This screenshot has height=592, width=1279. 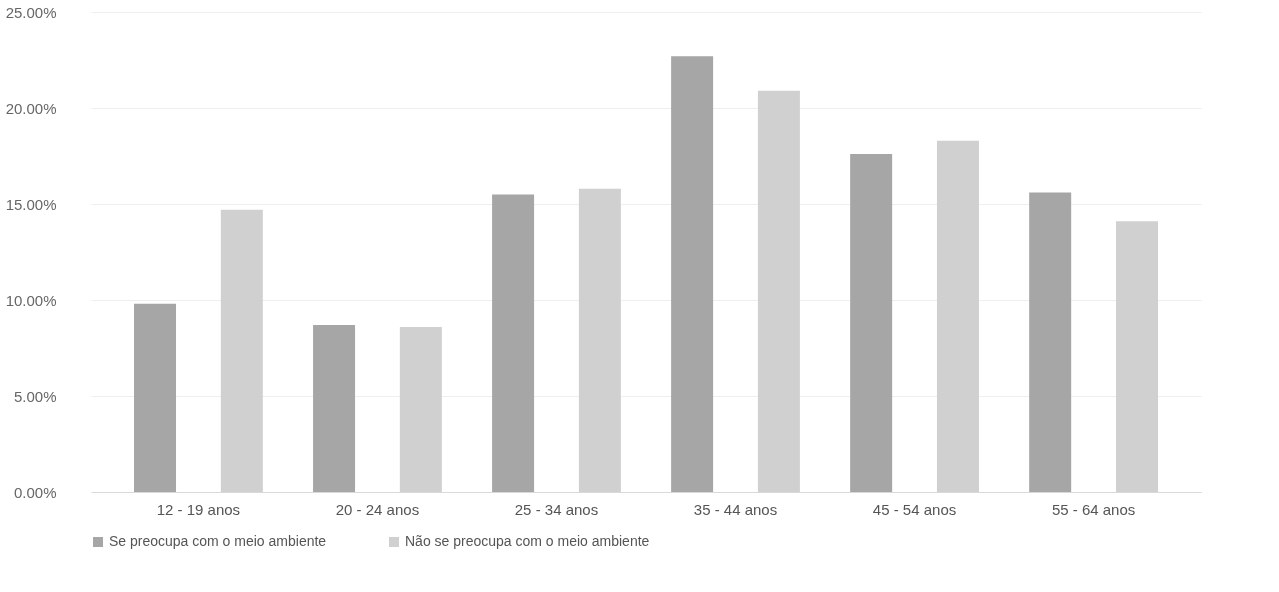 I want to click on y-tick-label: 10.00%, so click(x=31, y=300).